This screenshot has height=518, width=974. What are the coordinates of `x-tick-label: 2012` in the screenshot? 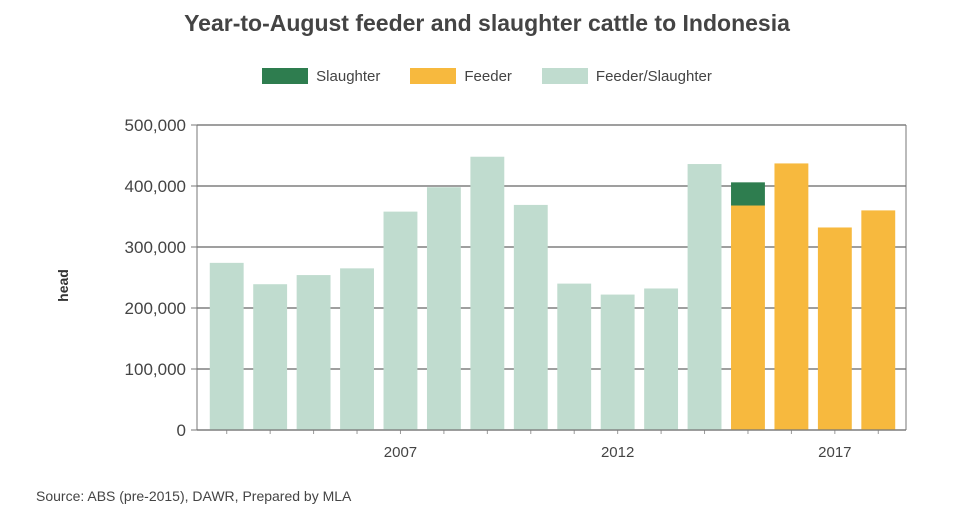 It's located at (617, 452).